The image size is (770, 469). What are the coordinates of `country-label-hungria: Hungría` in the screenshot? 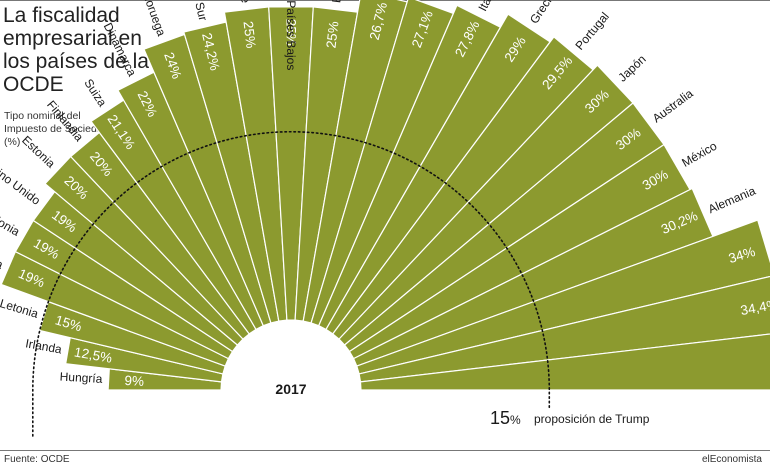 It's located at (81, 378).